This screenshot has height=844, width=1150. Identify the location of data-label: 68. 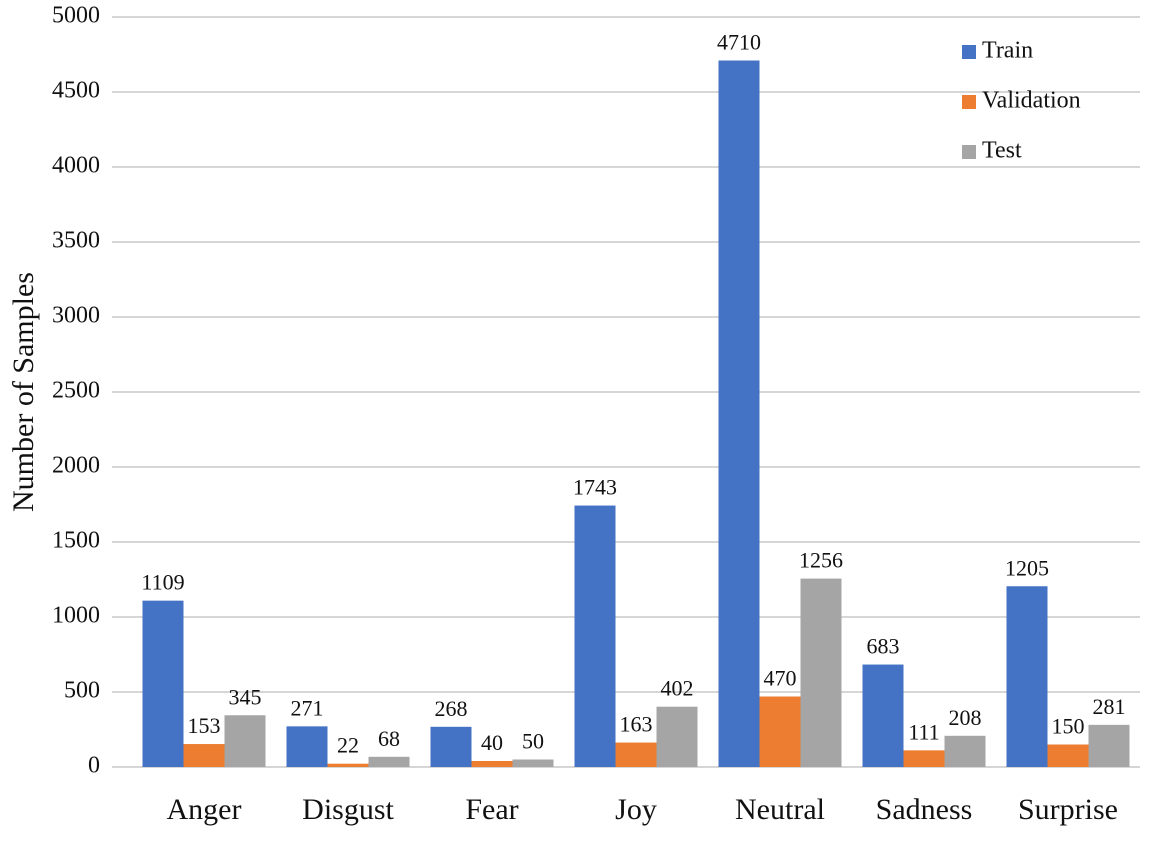
(389, 738).